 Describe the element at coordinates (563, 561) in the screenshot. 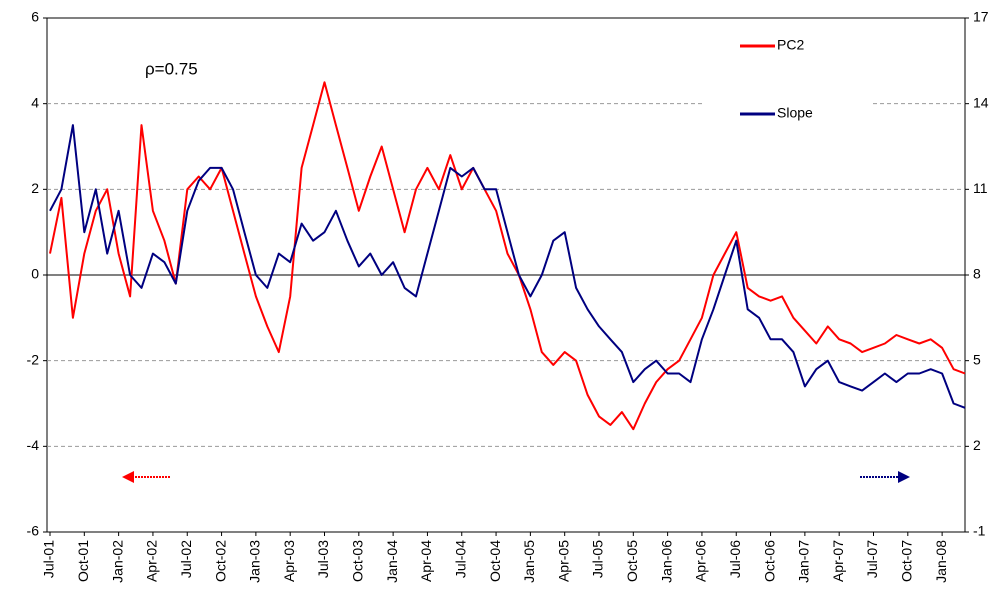

I see `x-tick-label: Apr-05` at that location.